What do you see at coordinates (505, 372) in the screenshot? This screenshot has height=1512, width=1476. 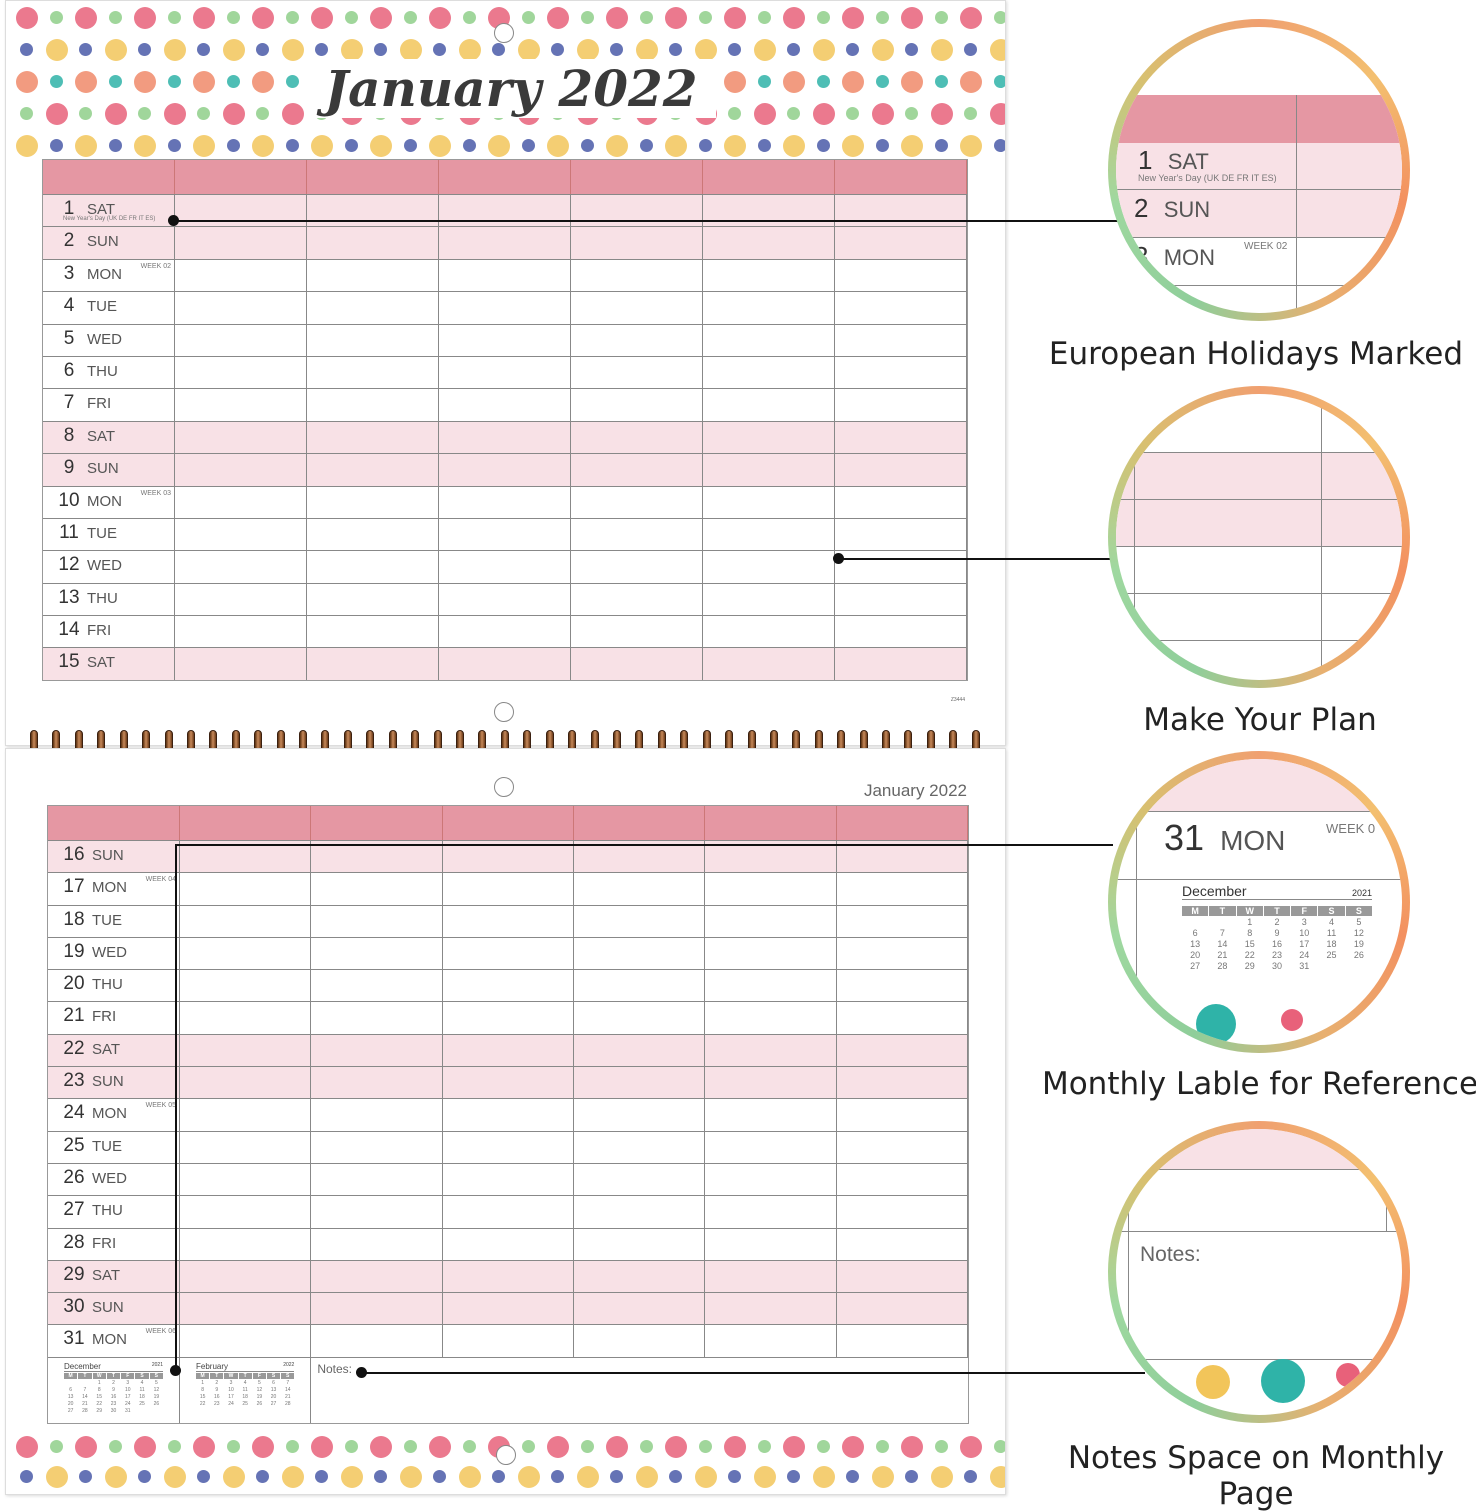 I see `day-row: 6 THU` at bounding box center [505, 372].